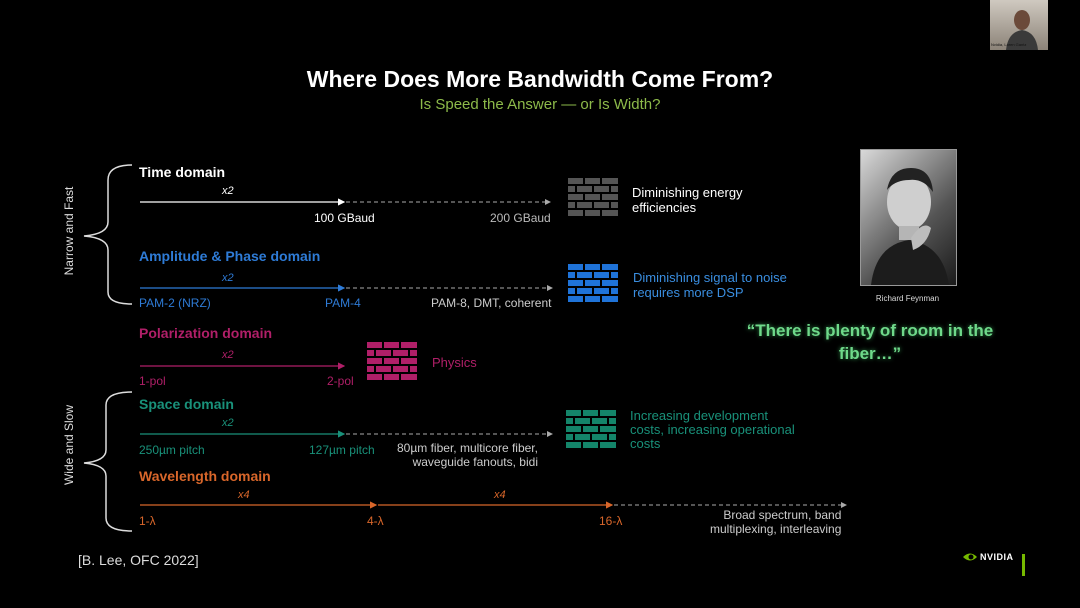 The image size is (1080, 608). I want to click on nvidia-eye-icon, so click(970, 557).